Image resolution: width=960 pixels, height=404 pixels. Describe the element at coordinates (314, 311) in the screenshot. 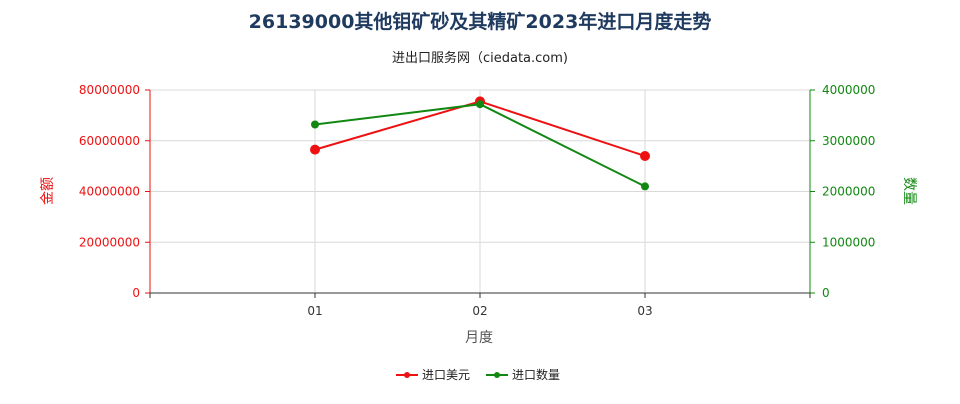

I see `x-tick-label: 01` at that location.